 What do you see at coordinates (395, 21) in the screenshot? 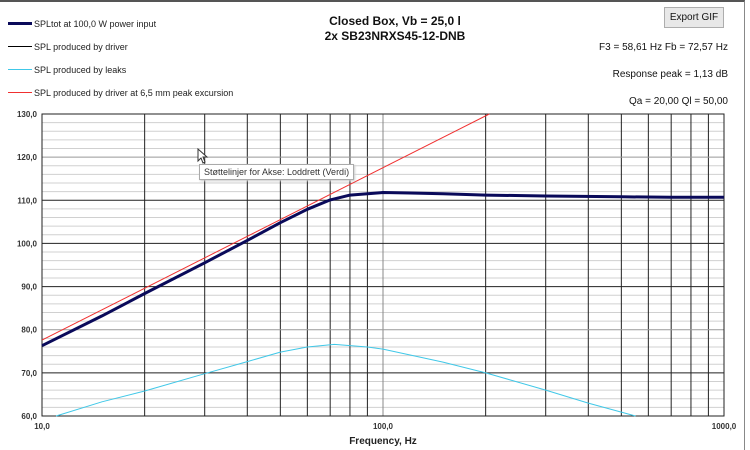
I see `chart-title: Closed Box, Vb = 25,0 l` at bounding box center [395, 21].